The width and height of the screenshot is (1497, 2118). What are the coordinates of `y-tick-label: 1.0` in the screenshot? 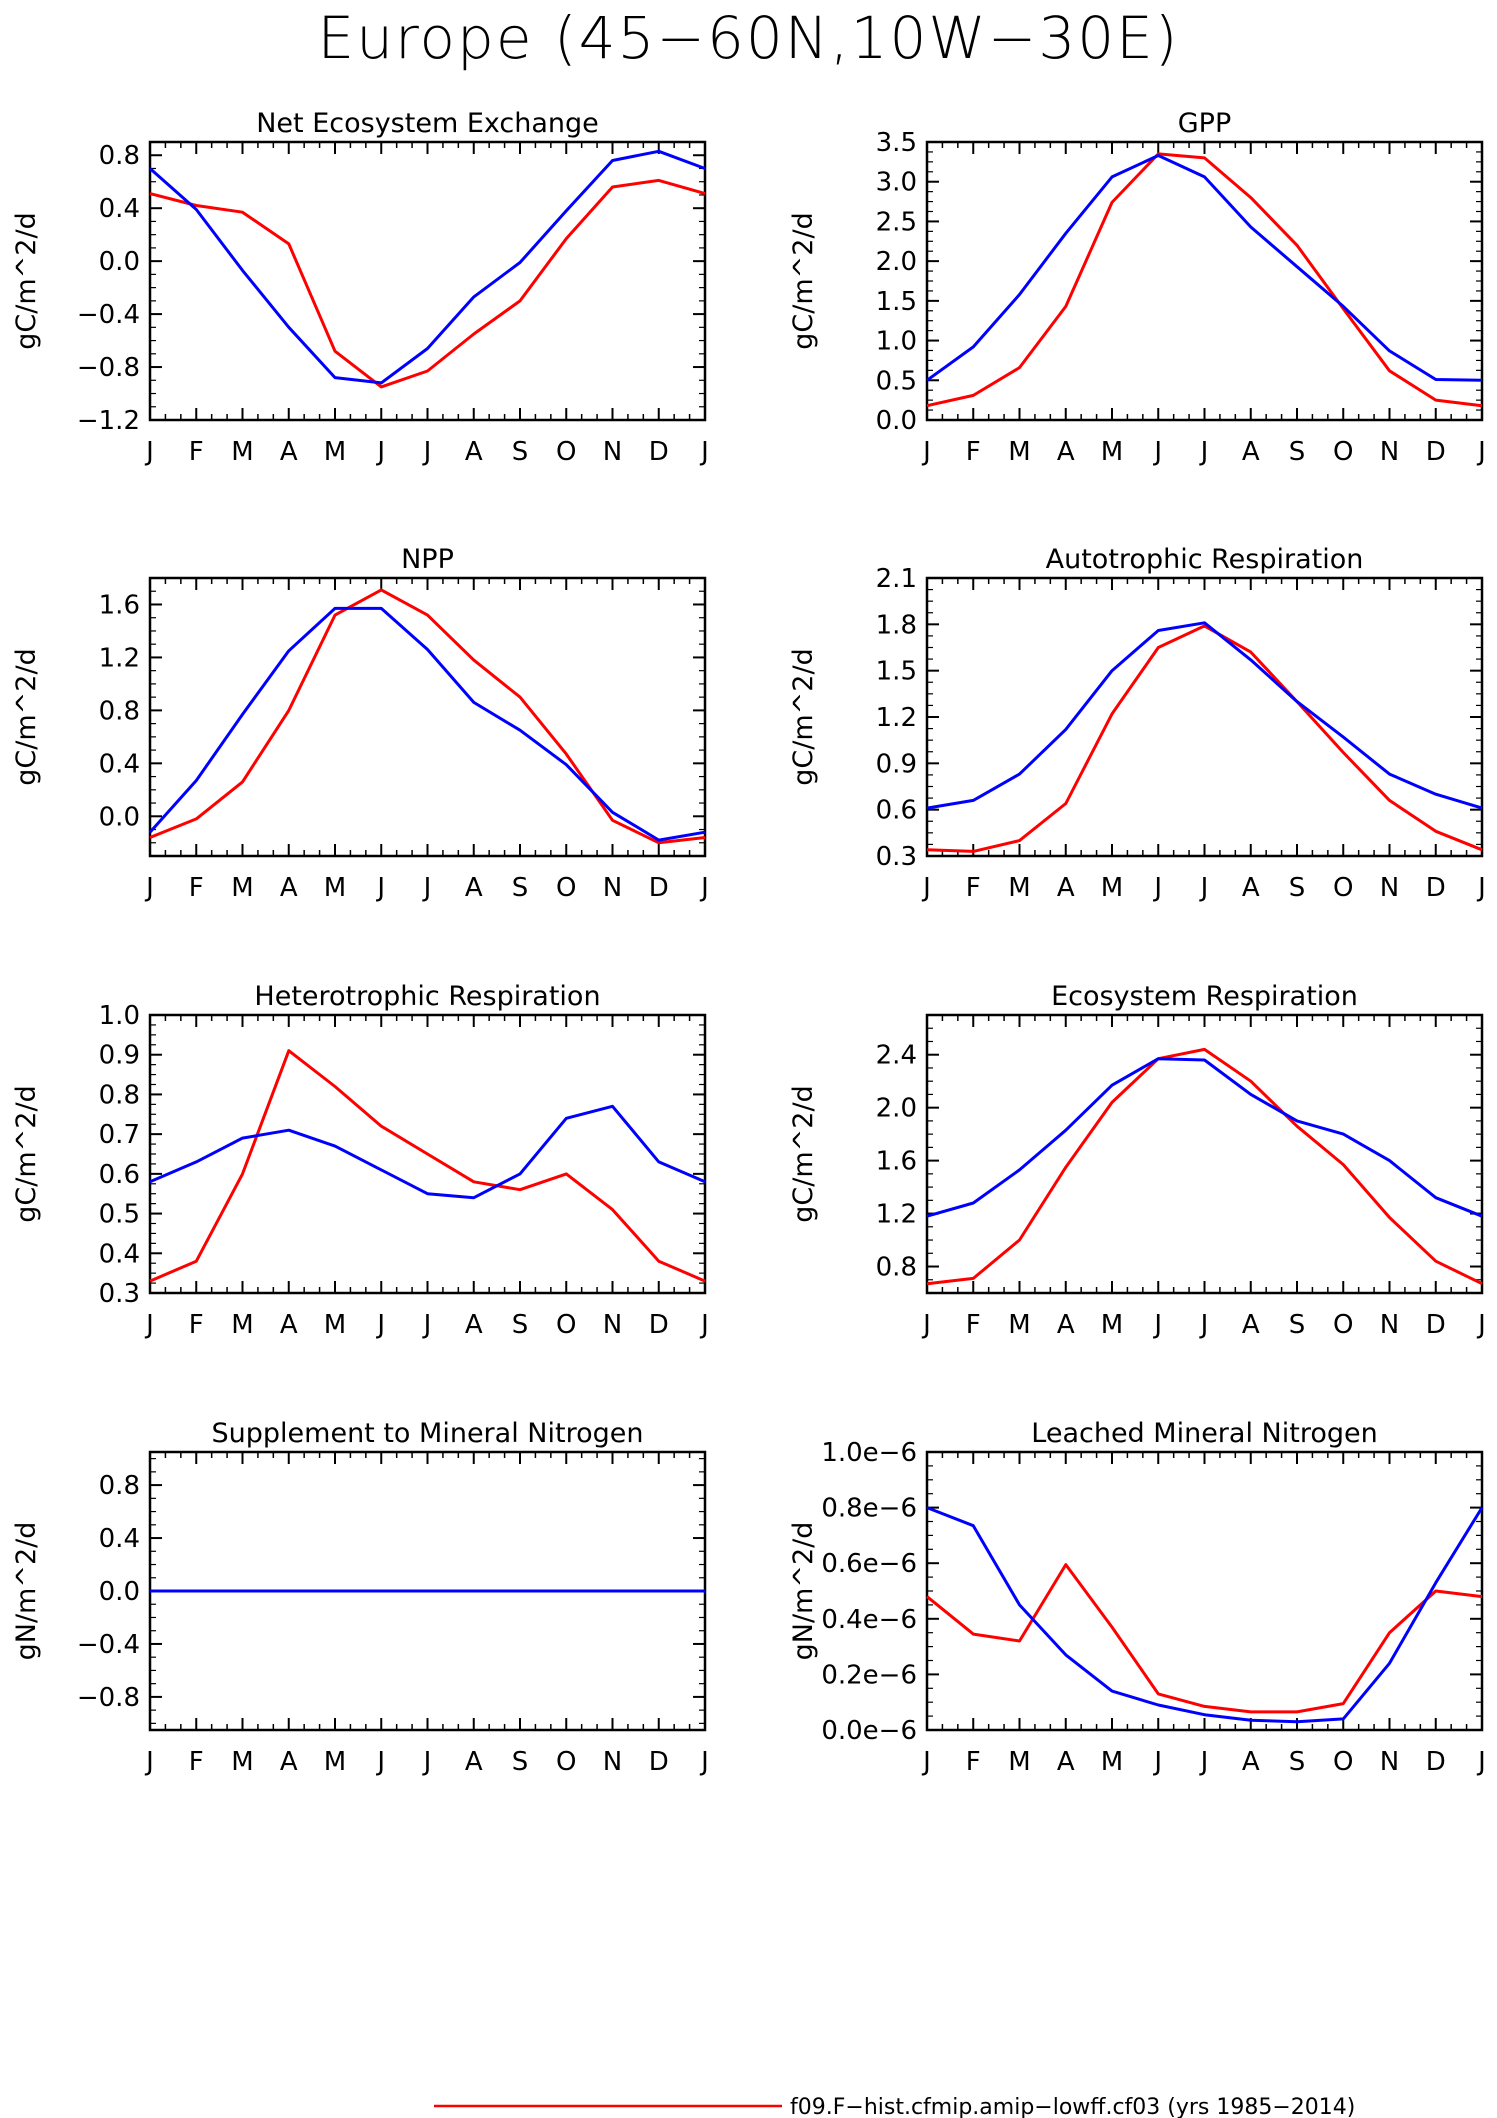 It's located at (896, 342).